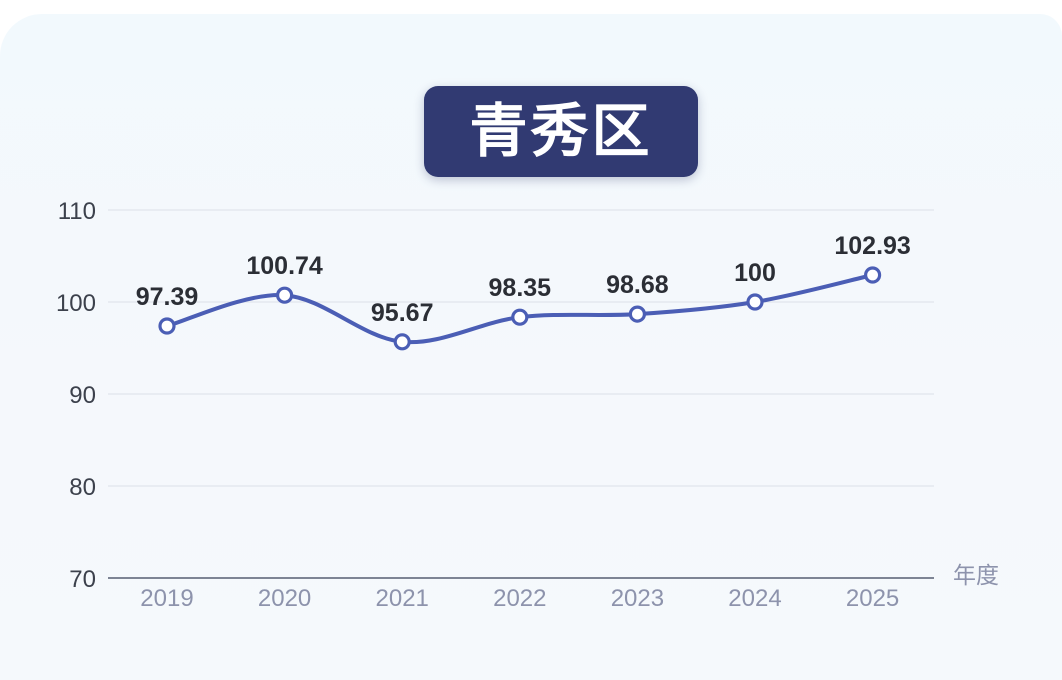 Image resolution: width=1062 pixels, height=680 pixels. What do you see at coordinates (637, 598) in the screenshot?
I see `x-tick-label: 2023` at bounding box center [637, 598].